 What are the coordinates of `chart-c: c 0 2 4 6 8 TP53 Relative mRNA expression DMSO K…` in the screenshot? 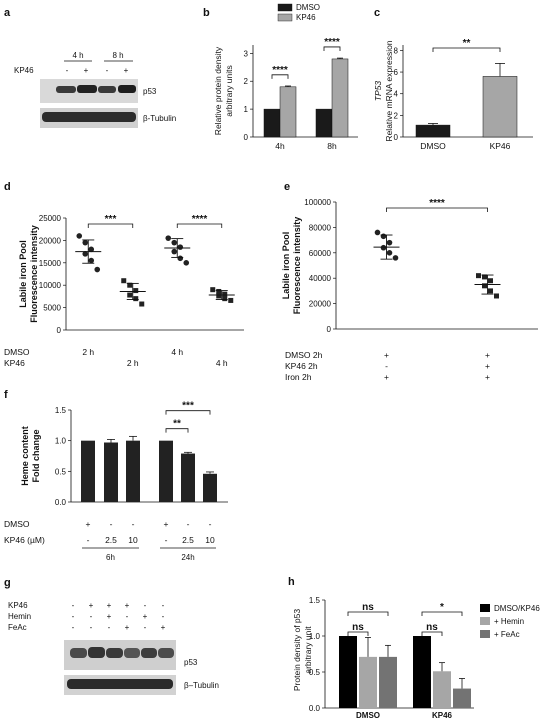 It's located at (453, 79).